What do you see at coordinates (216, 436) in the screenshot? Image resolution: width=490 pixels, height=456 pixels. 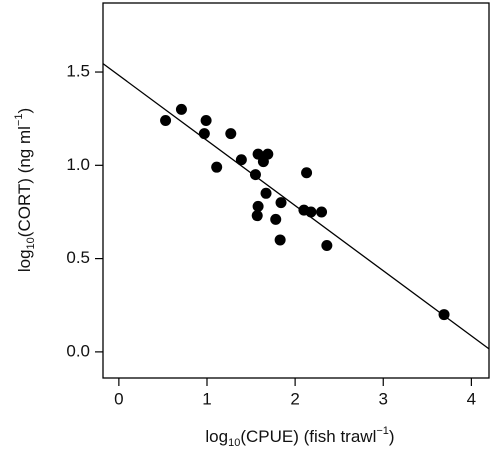 I see `x-label-base: log` at bounding box center [216, 436].